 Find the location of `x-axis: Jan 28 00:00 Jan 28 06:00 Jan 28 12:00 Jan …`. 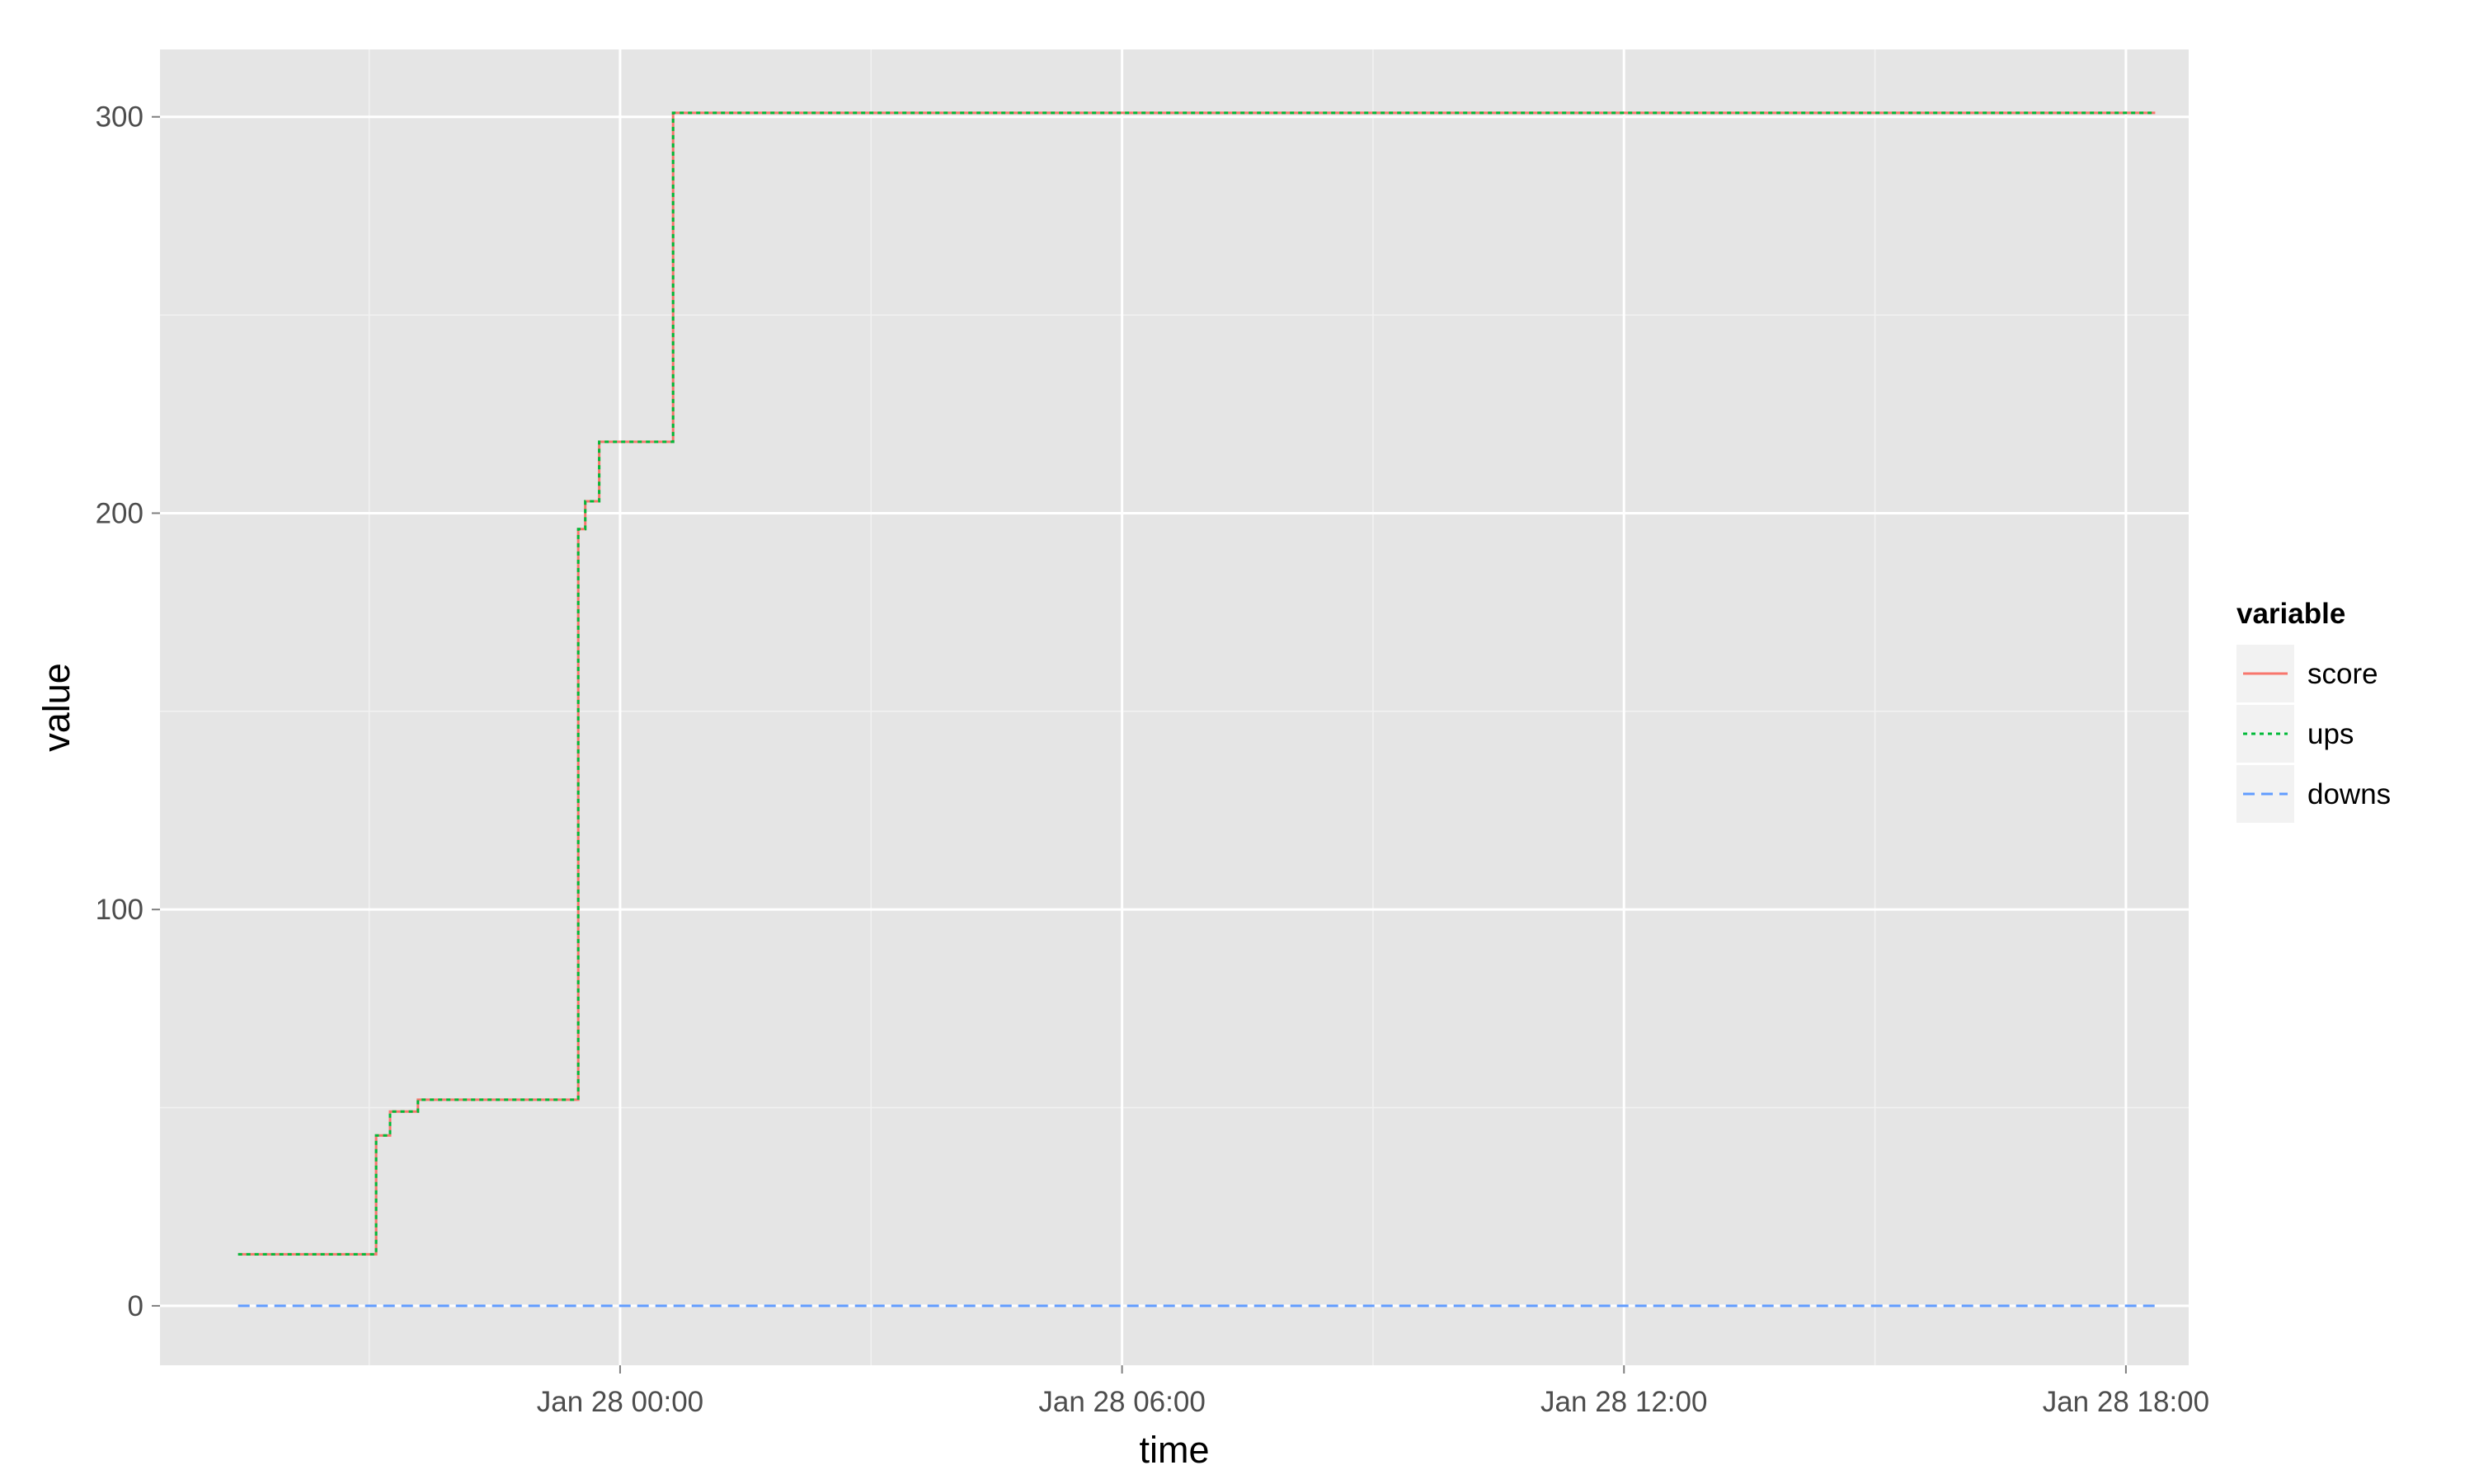

x-axis: Jan 28 00:00 Jan 28 06:00 Jan 28 12:00 Jan … is located at coordinates (1373, 1391).